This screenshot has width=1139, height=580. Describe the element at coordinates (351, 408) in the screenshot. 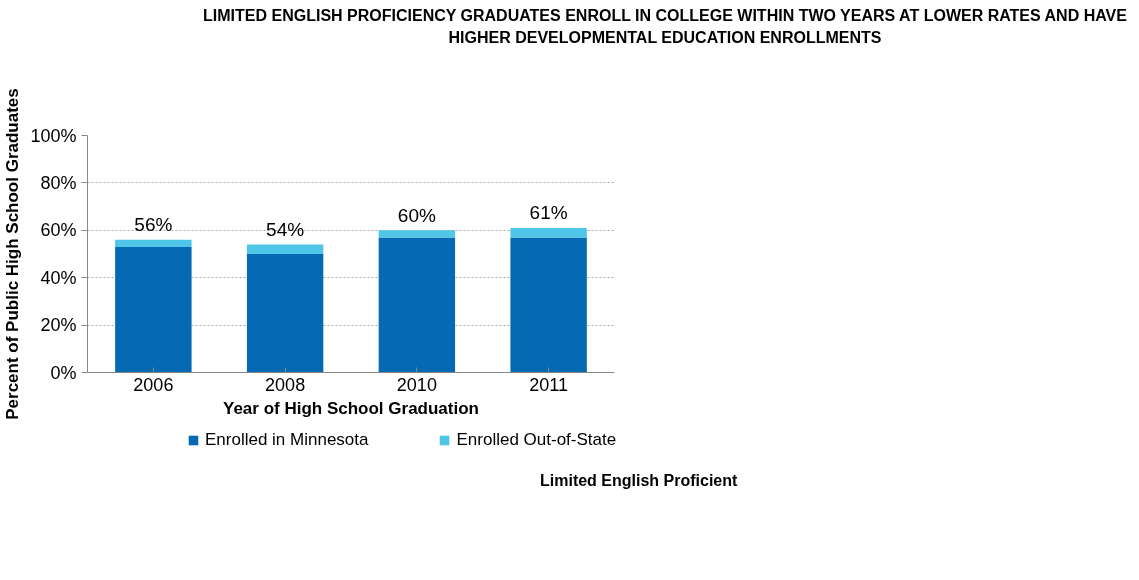

I see `x-axis-title: Year of High School Graduation` at that location.